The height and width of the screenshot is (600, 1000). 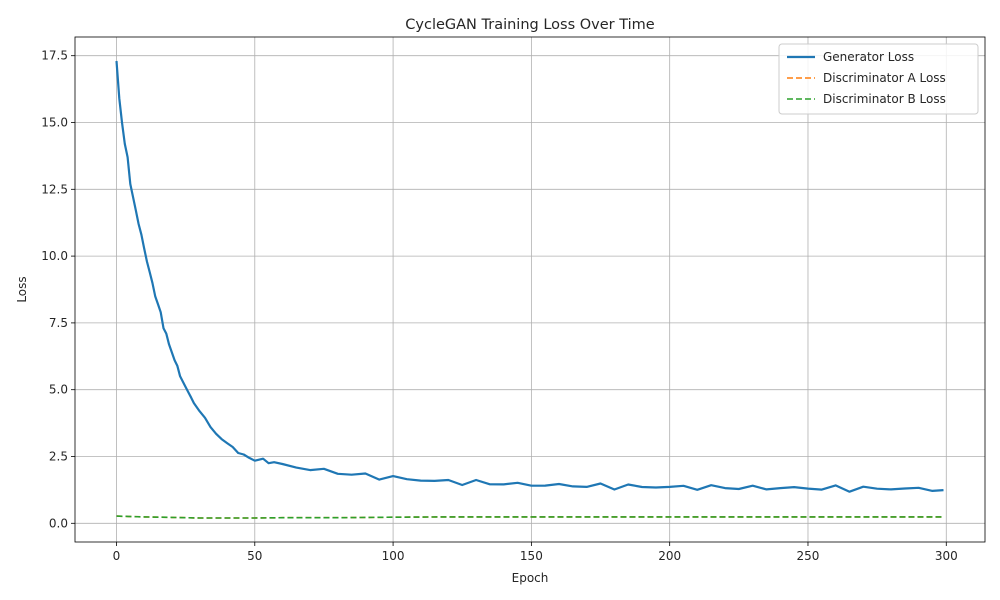 What do you see at coordinates (393, 556) in the screenshot?
I see `x-tick-label: 100` at bounding box center [393, 556].